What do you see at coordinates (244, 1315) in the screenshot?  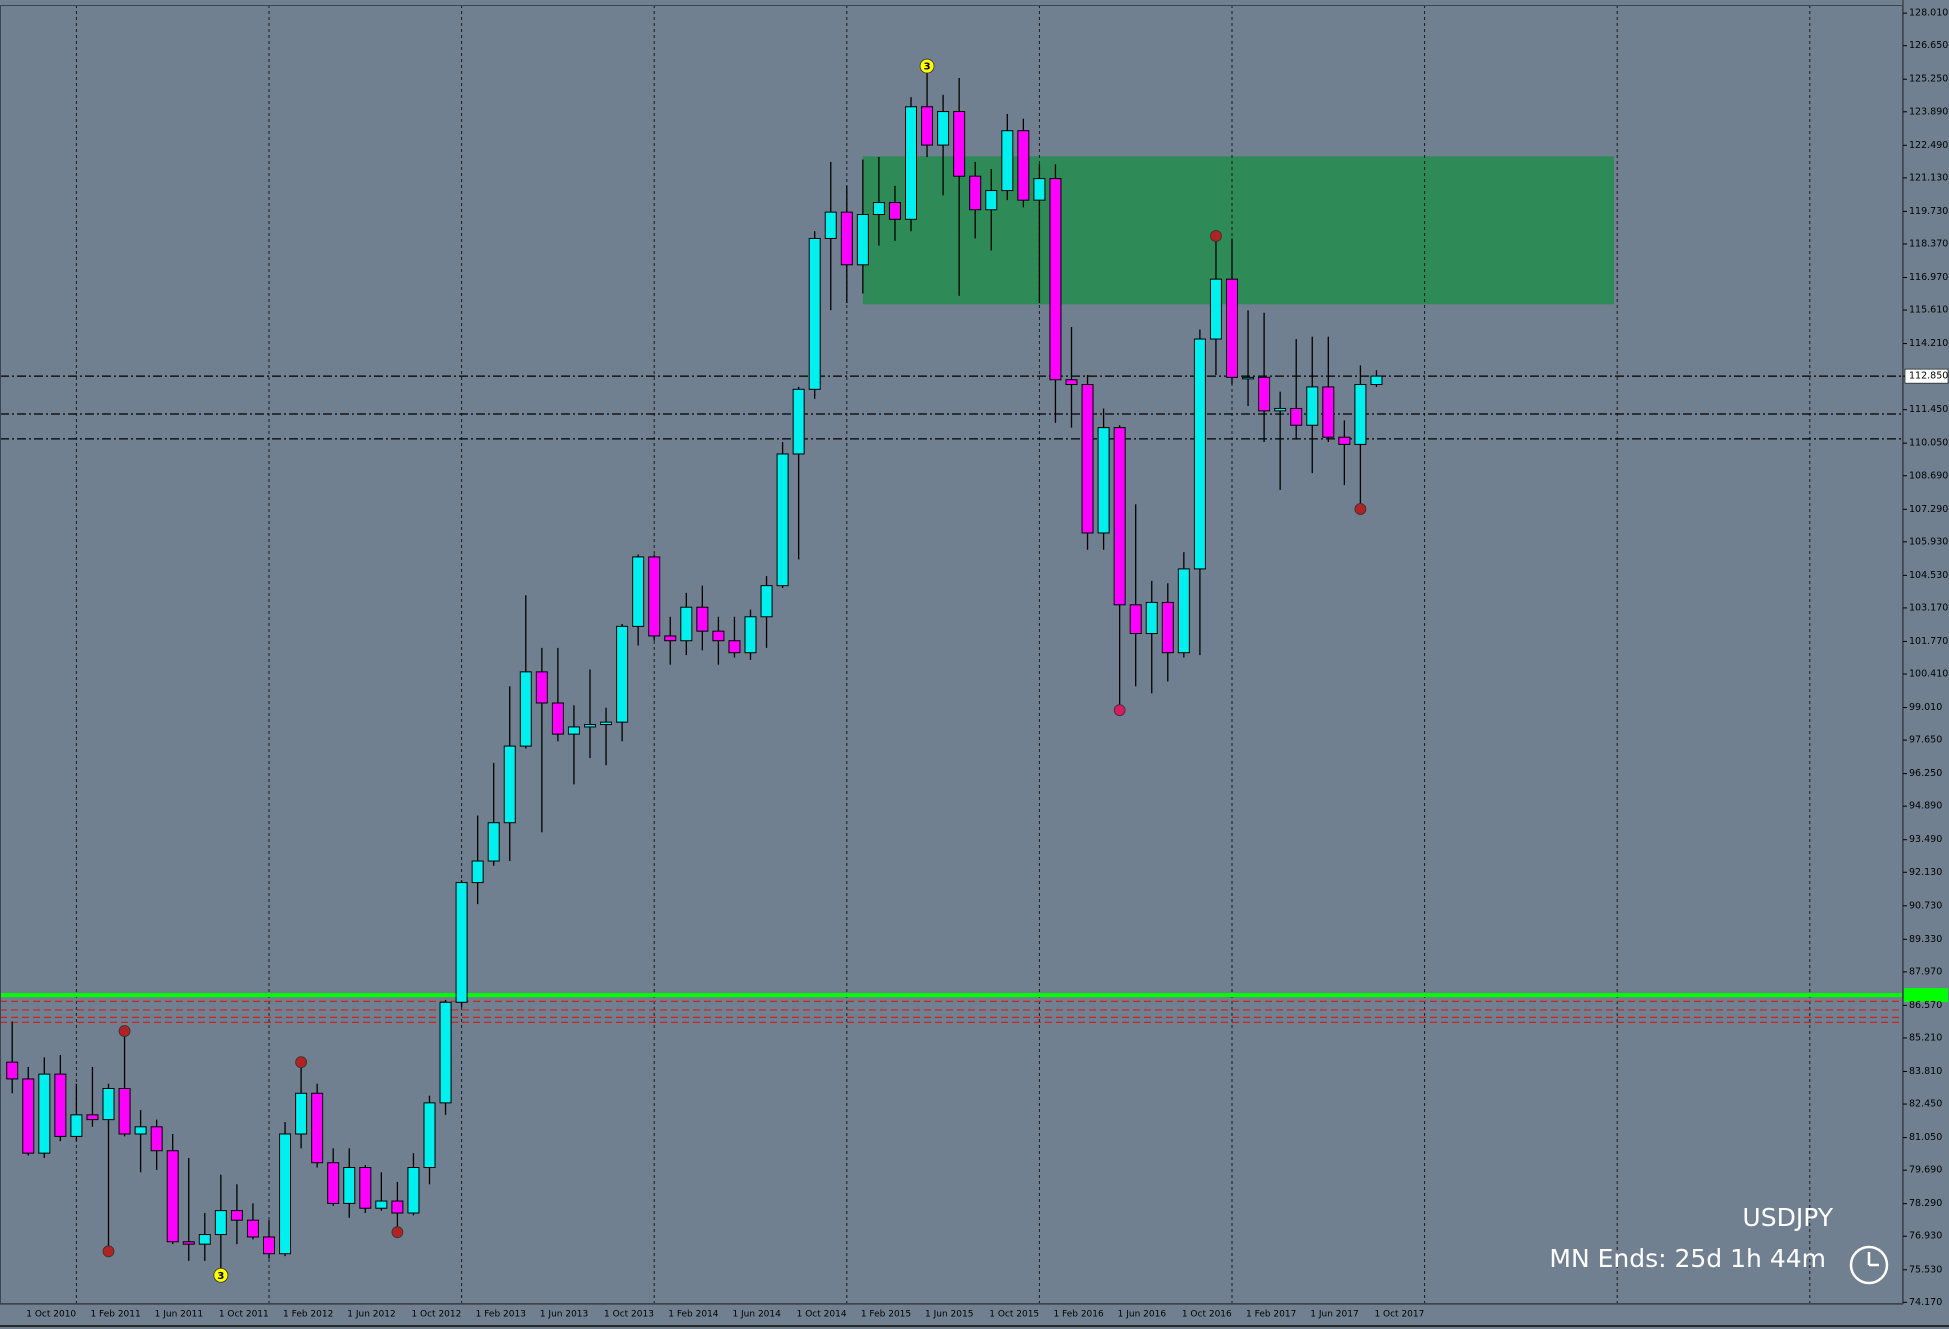 I see `x-tick-label: 1 Oct 2011` at bounding box center [244, 1315].